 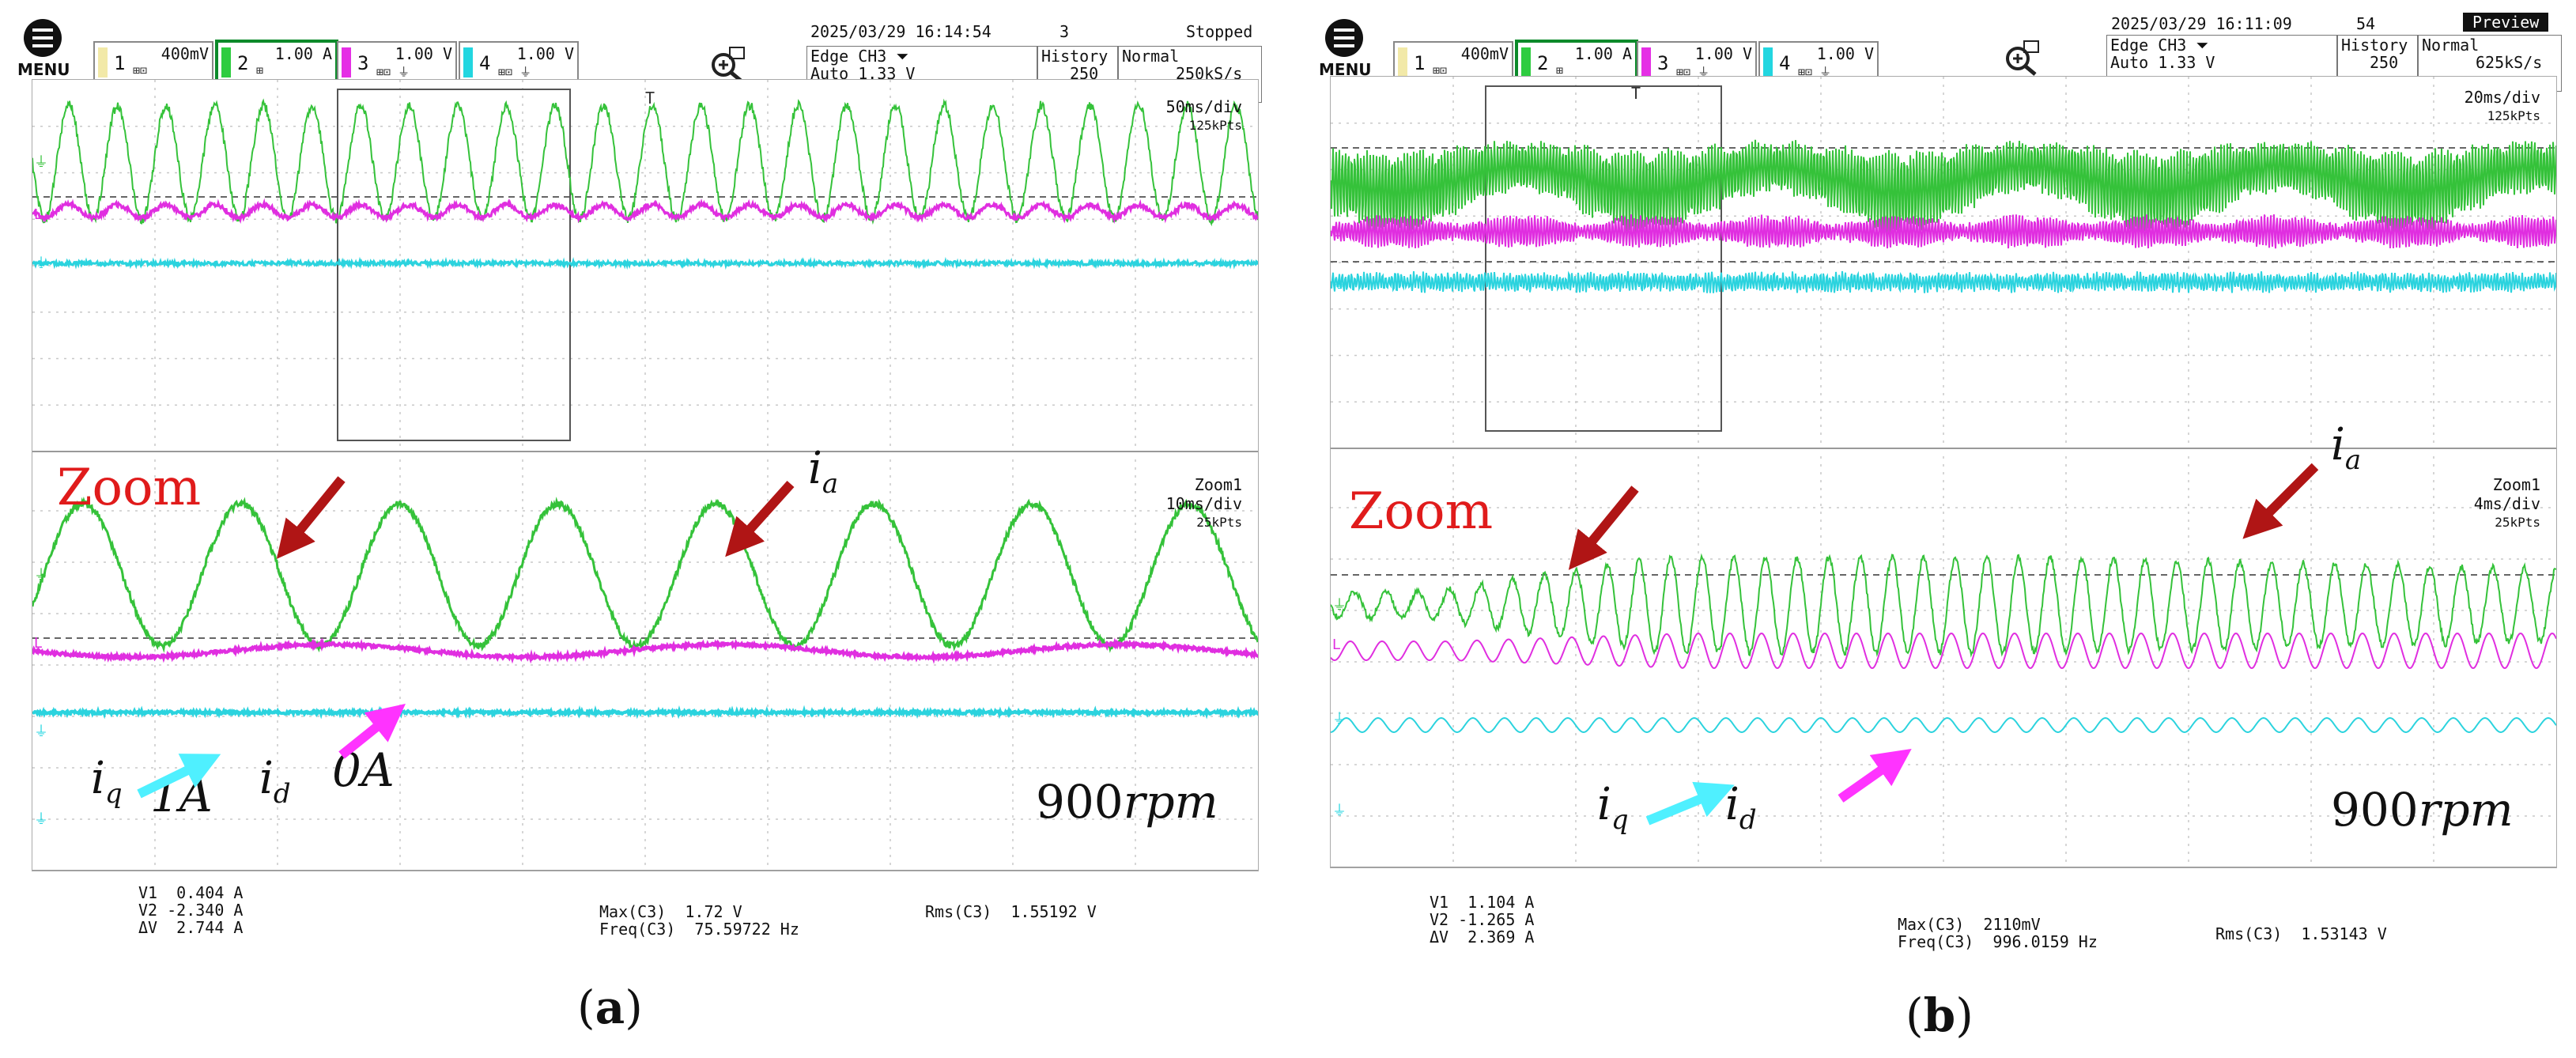 What do you see at coordinates (900, 32) in the screenshot?
I see `datetime: 2025/03/29 16:14:54` at bounding box center [900, 32].